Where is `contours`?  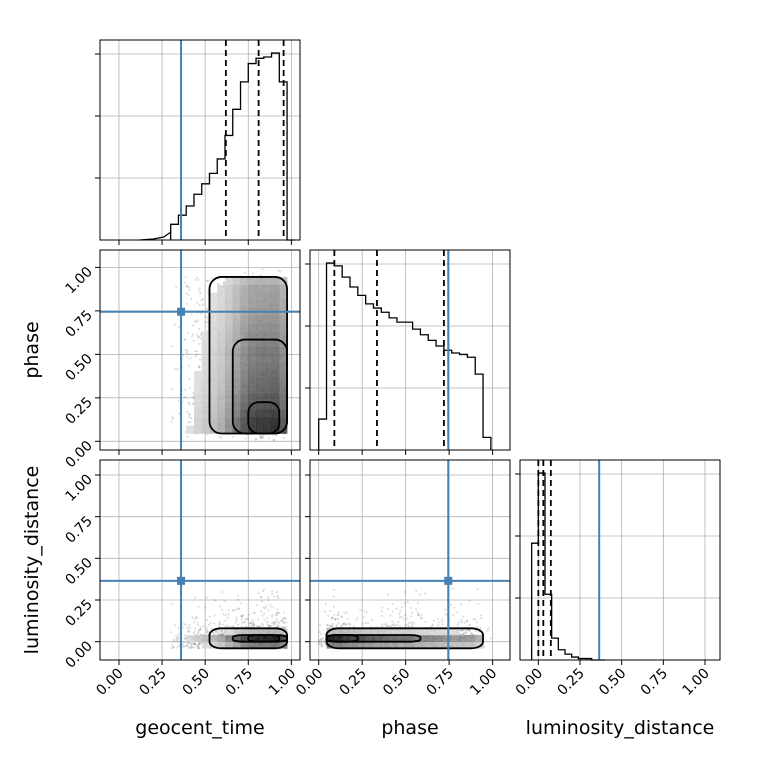
contours is located at coordinates (248, 355).